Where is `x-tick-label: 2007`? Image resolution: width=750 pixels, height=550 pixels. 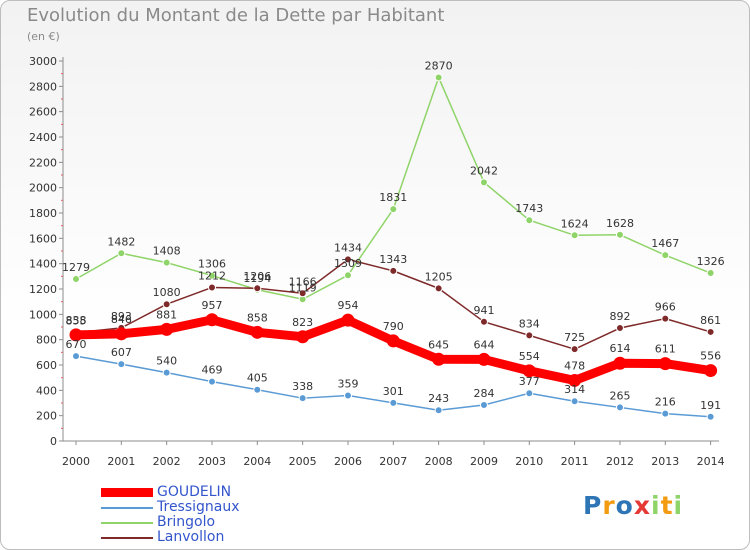
x-tick-label: 2007 is located at coordinates (393, 461).